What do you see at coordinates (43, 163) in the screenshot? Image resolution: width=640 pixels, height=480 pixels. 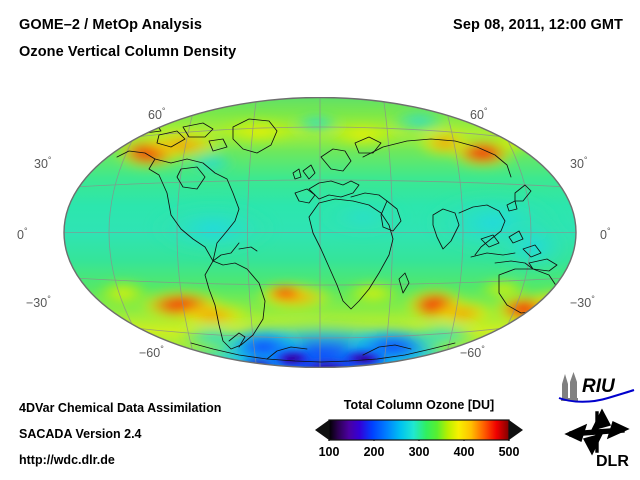 I see `lat-label-left-30: 30°` at bounding box center [43, 163].